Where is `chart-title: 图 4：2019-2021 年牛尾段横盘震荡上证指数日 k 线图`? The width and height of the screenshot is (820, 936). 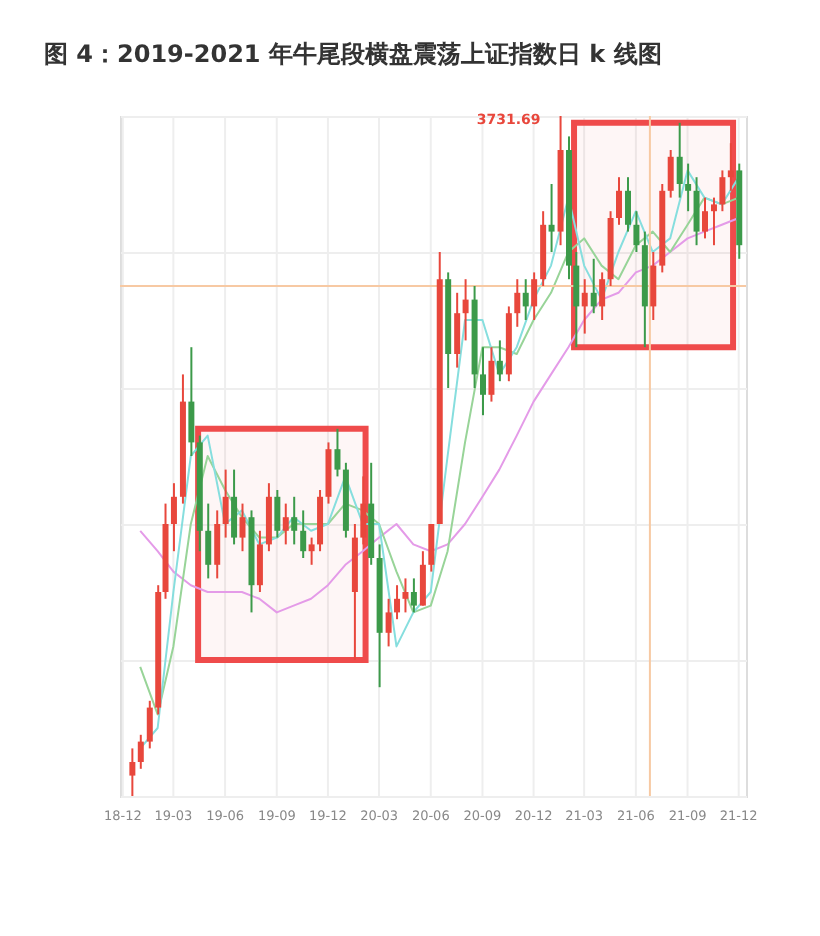 chart-title: 图 4：2019-2021 年牛尾段横盘震荡上证指数日 k 线图 is located at coordinates (352, 54).